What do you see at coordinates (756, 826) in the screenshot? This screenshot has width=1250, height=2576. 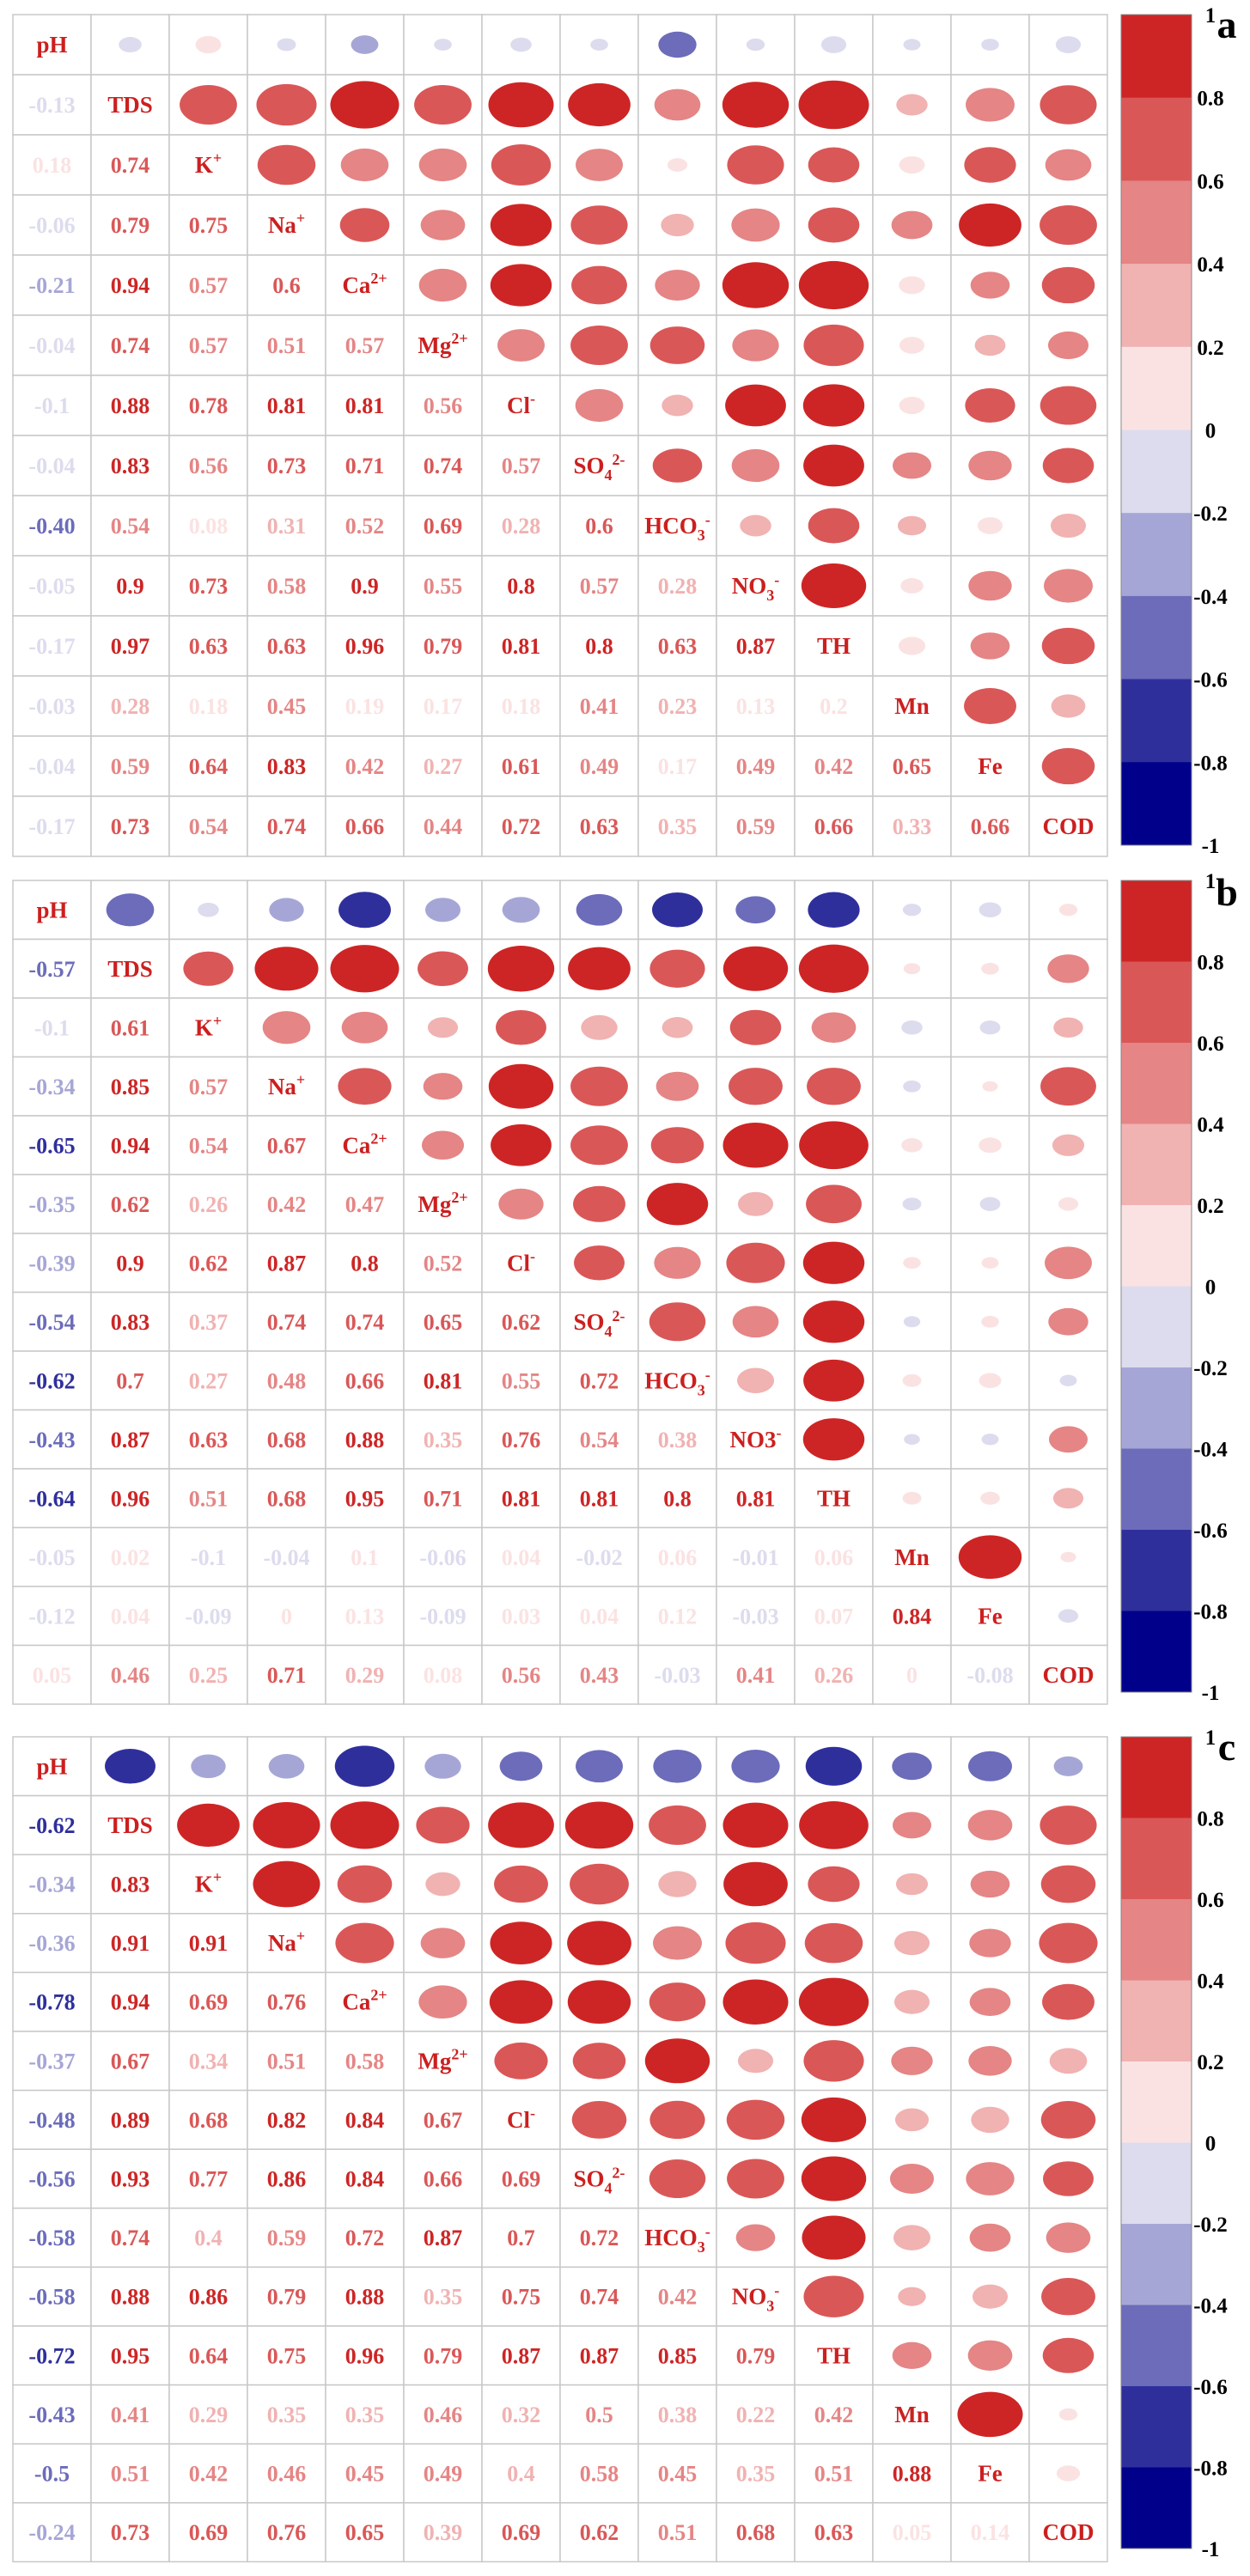 I see `correlation-value: 0.59` at bounding box center [756, 826].